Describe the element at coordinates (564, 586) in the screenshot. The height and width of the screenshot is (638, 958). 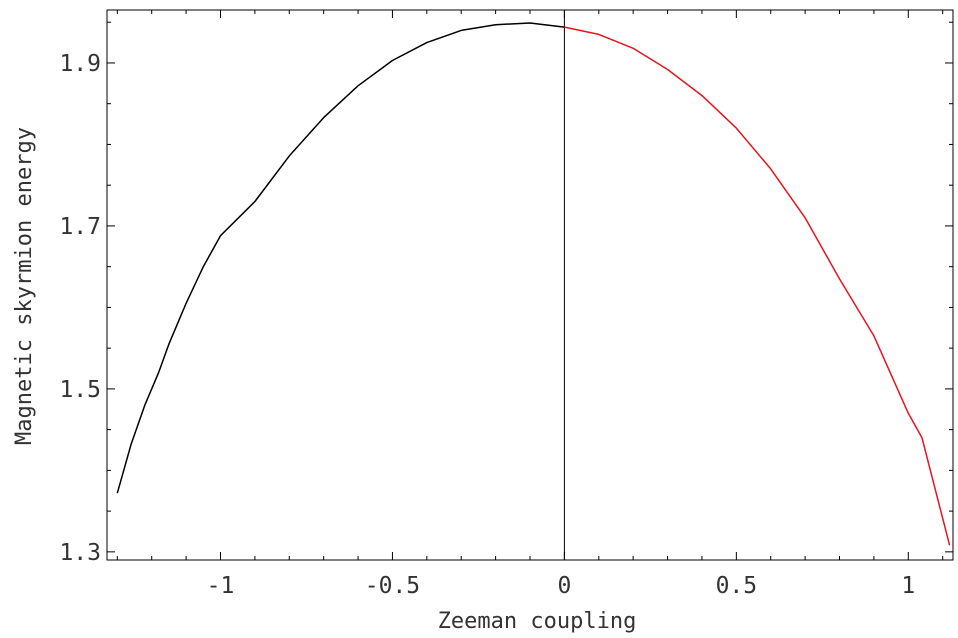
I see `x-tick-label: 0` at that location.